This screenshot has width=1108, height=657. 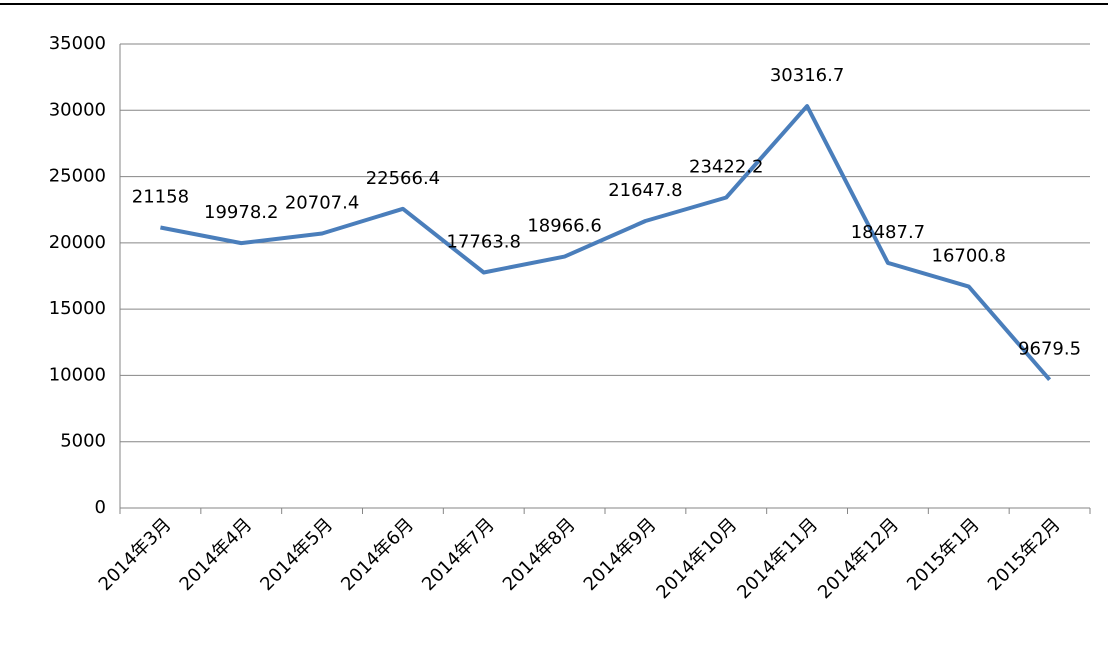 I want to click on data-label: 9679.5, so click(x=1049, y=349).